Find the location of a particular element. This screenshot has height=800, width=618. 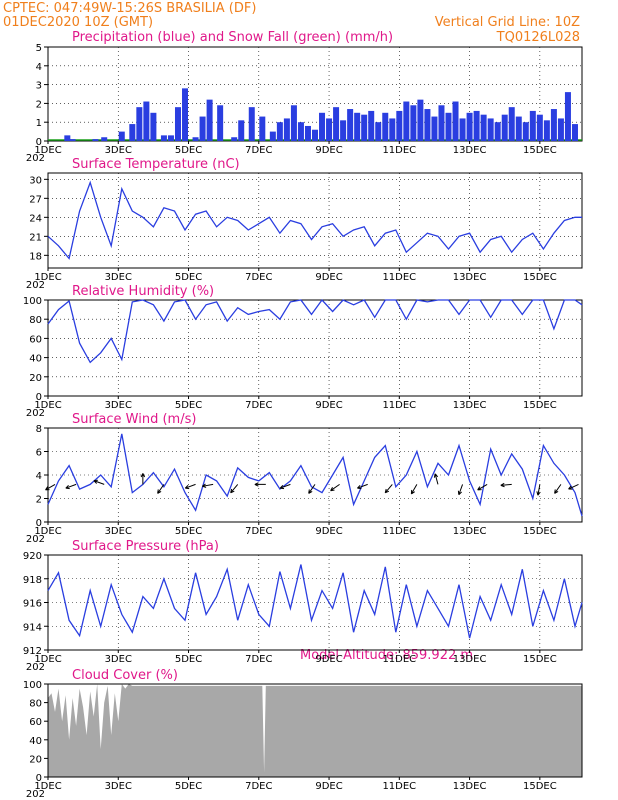

x-tick-label: 7DEC is located at coordinates (258, 659).